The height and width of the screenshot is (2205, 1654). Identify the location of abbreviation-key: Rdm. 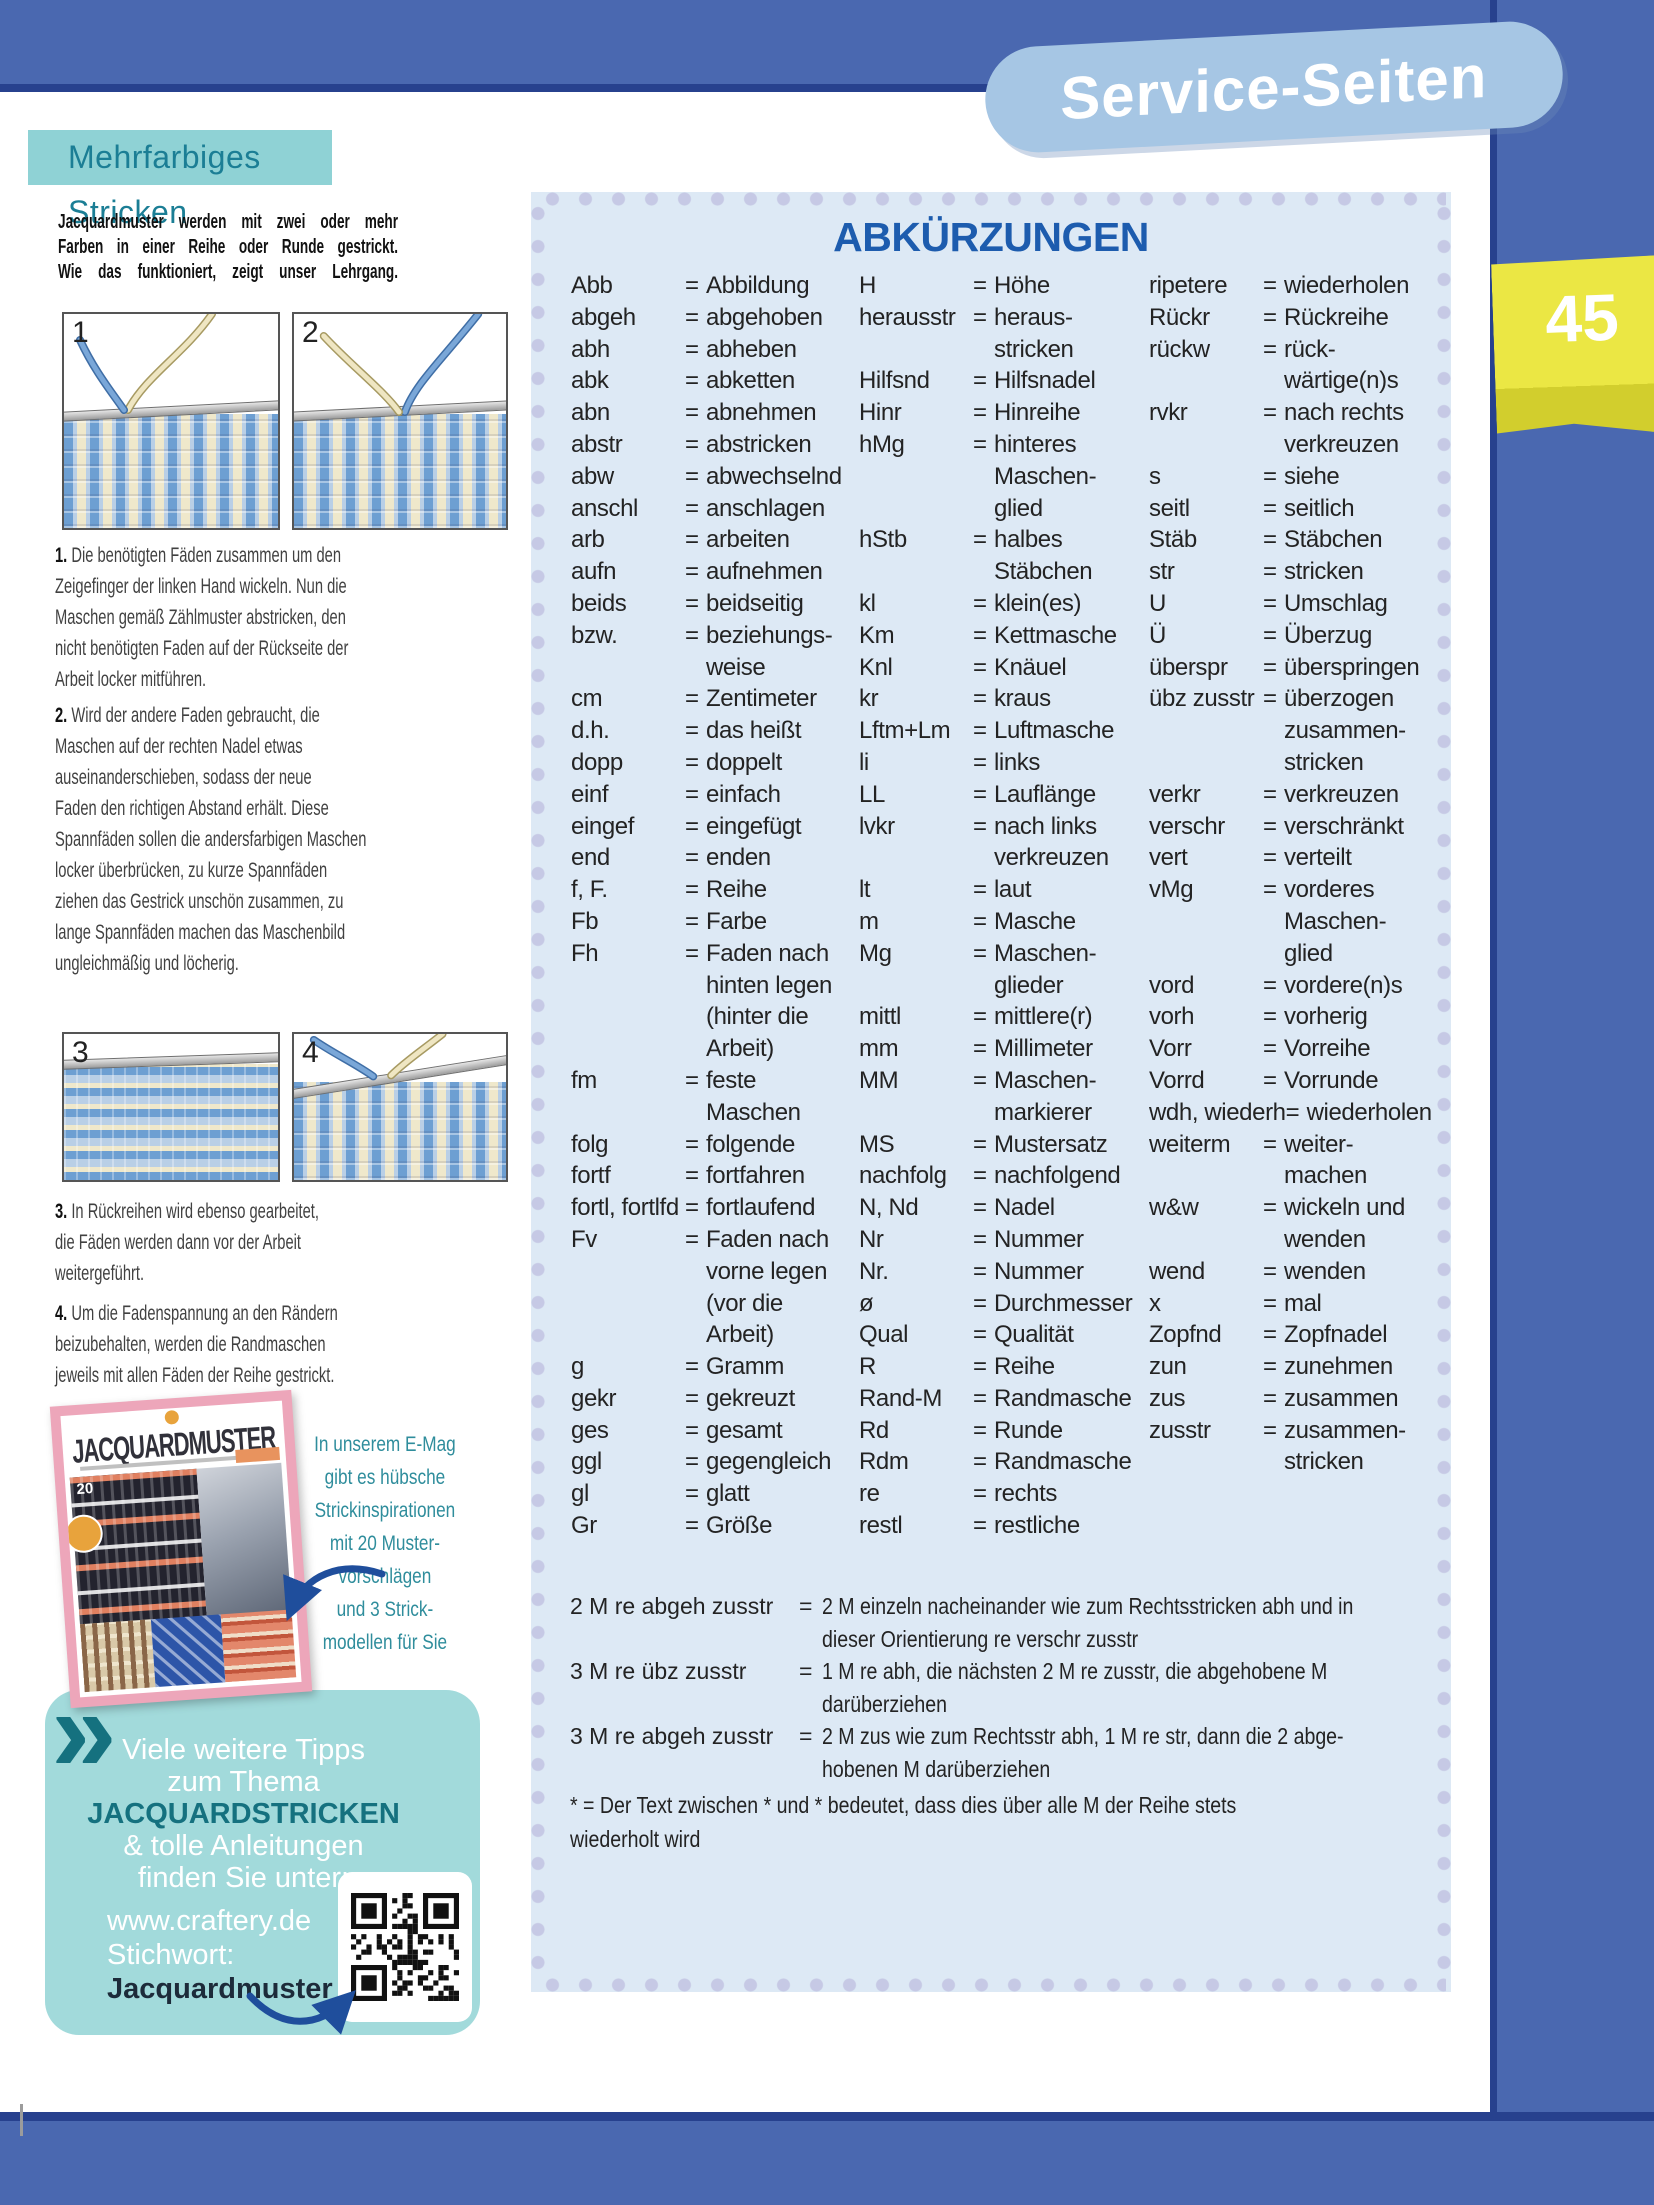
(884, 1462).